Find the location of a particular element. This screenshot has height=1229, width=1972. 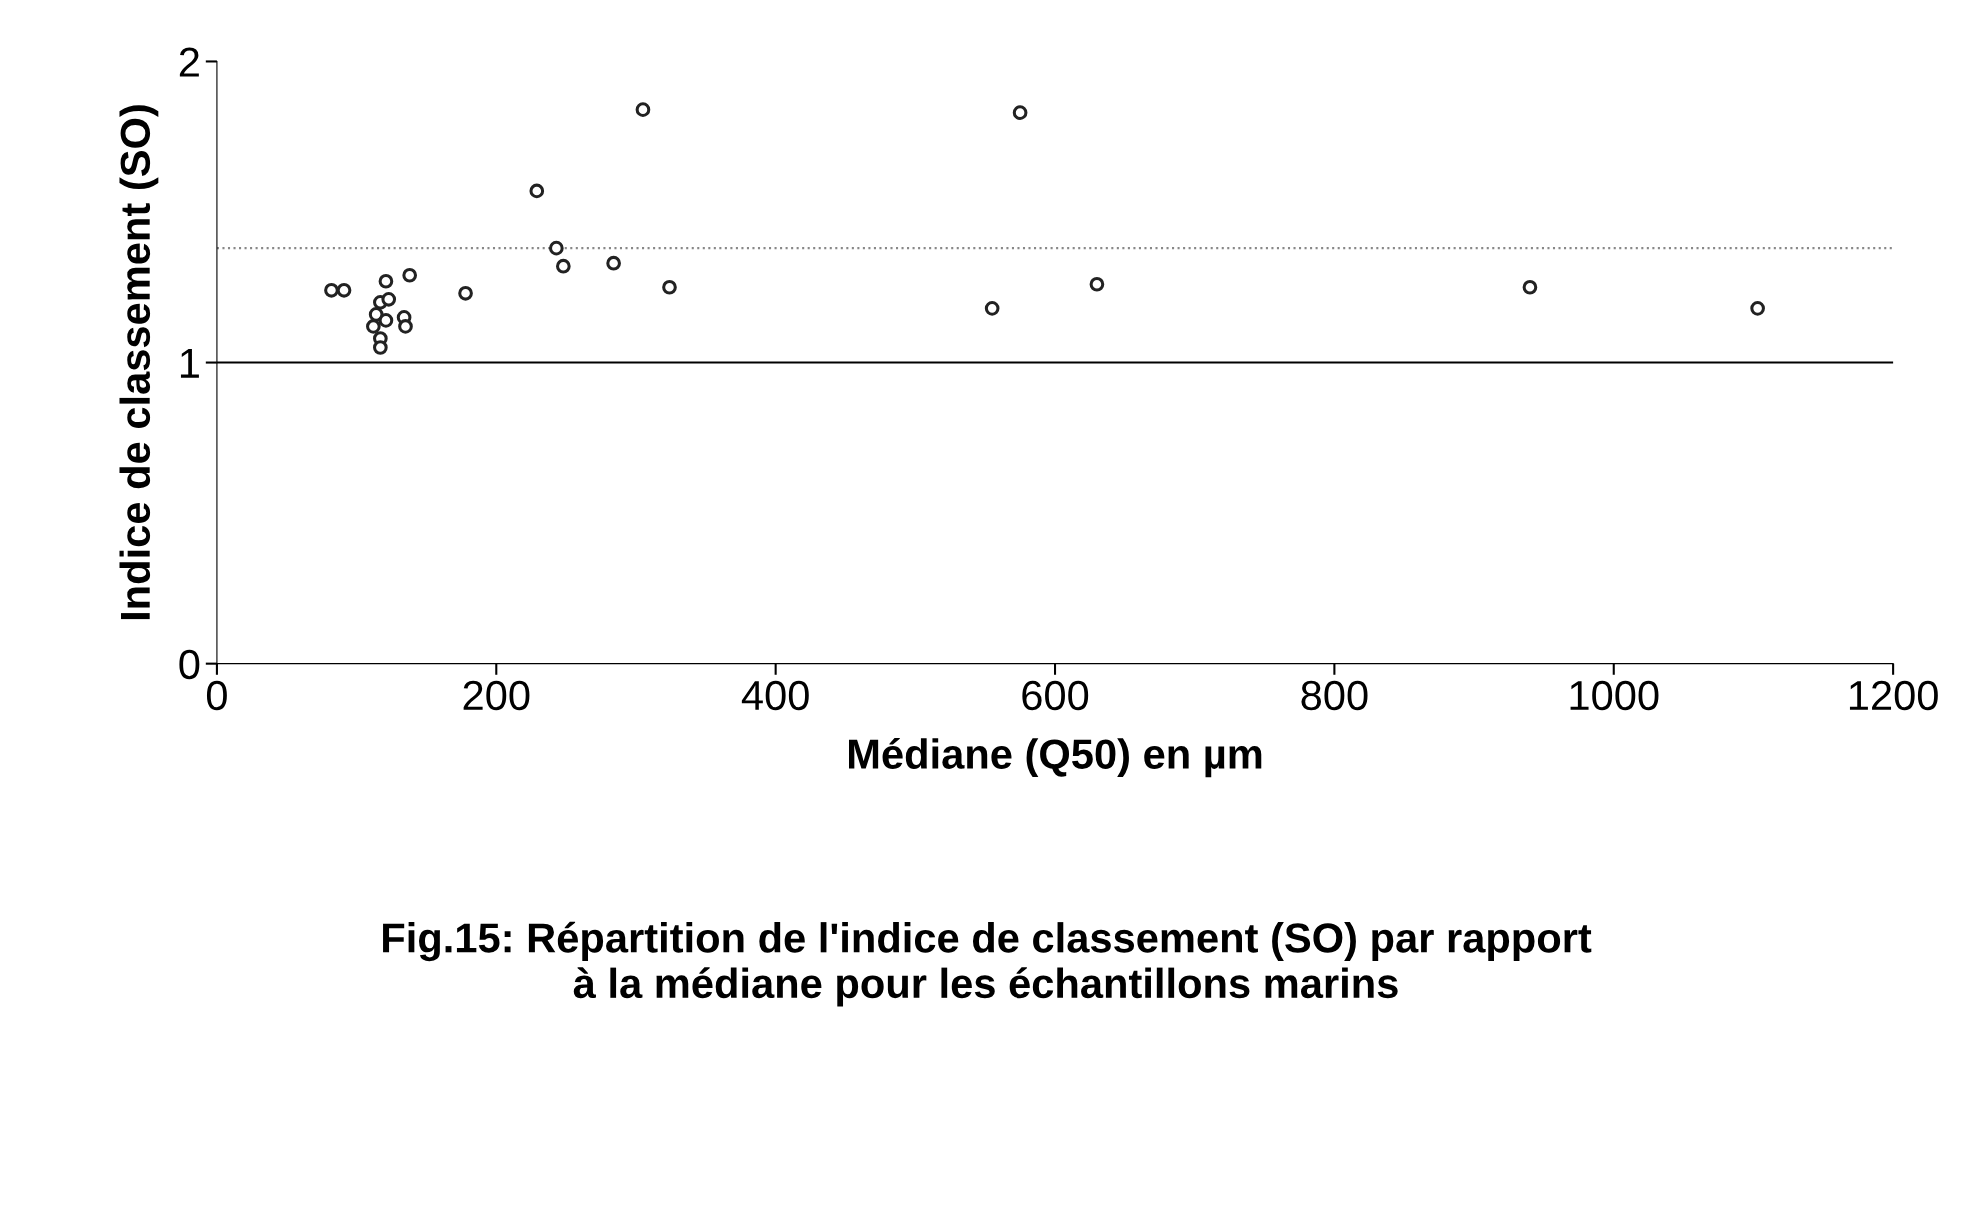

y-tick-label: 2 is located at coordinates (189, 62).